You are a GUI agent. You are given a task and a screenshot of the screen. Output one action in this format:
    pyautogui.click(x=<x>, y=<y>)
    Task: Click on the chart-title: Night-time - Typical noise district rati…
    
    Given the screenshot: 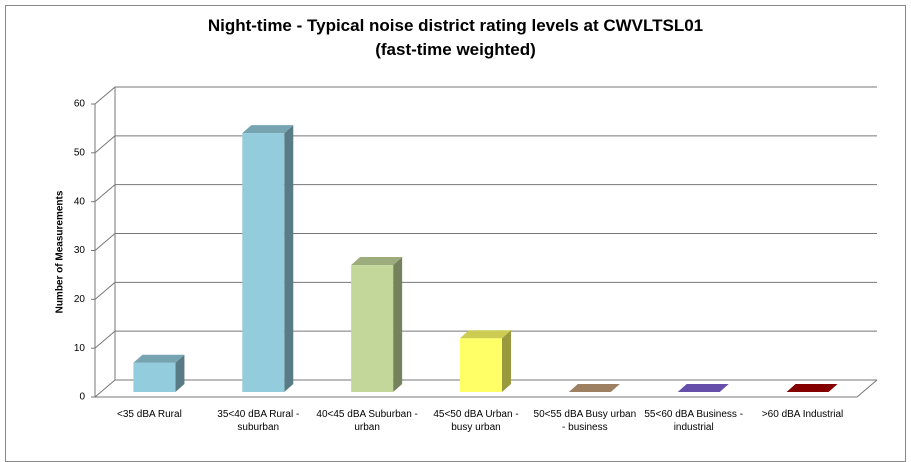 What is the action you would take?
    pyautogui.click(x=455, y=37)
    